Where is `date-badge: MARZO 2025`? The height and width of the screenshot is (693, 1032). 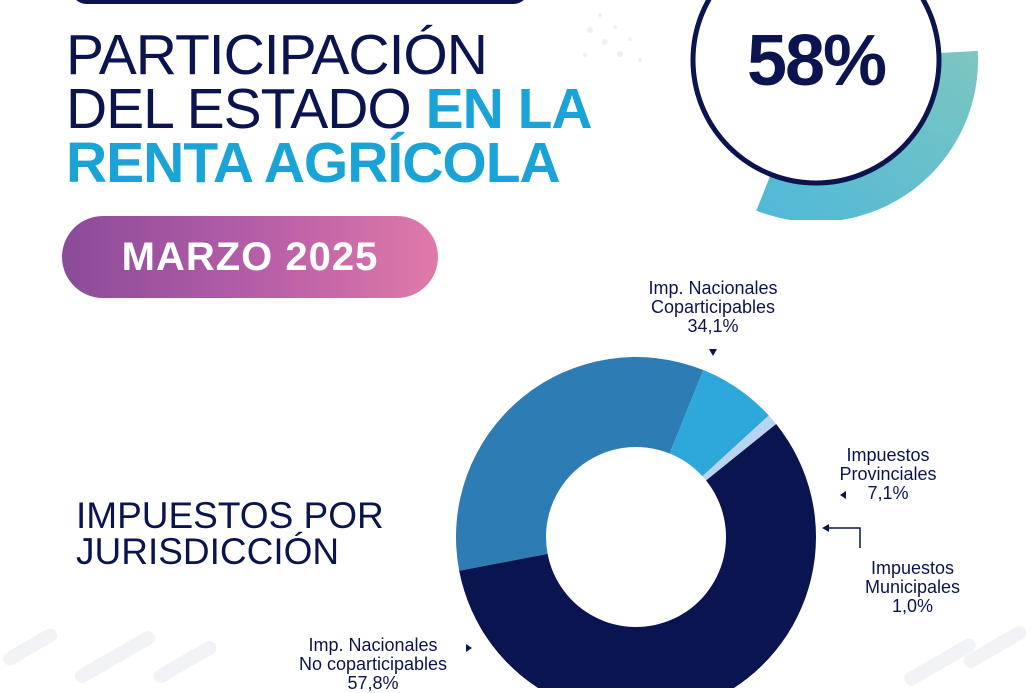
date-badge: MARZO 2025 is located at coordinates (250, 257).